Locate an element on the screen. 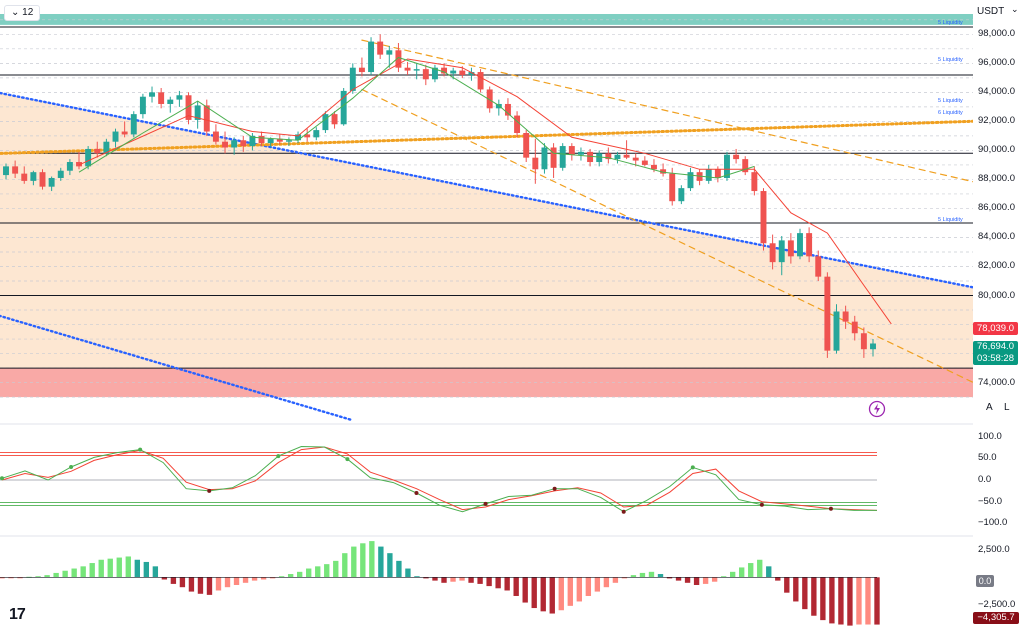 Image resolution: width=1024 pixels, height=639 pixels. lightning-icon is located at coordinates (877, 409).